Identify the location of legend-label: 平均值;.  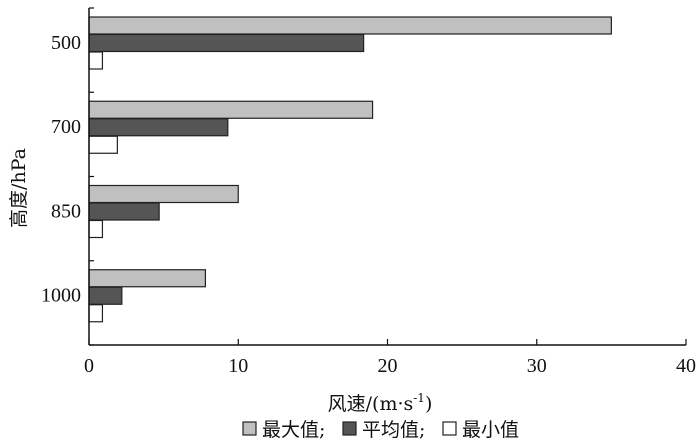
(393, 430).